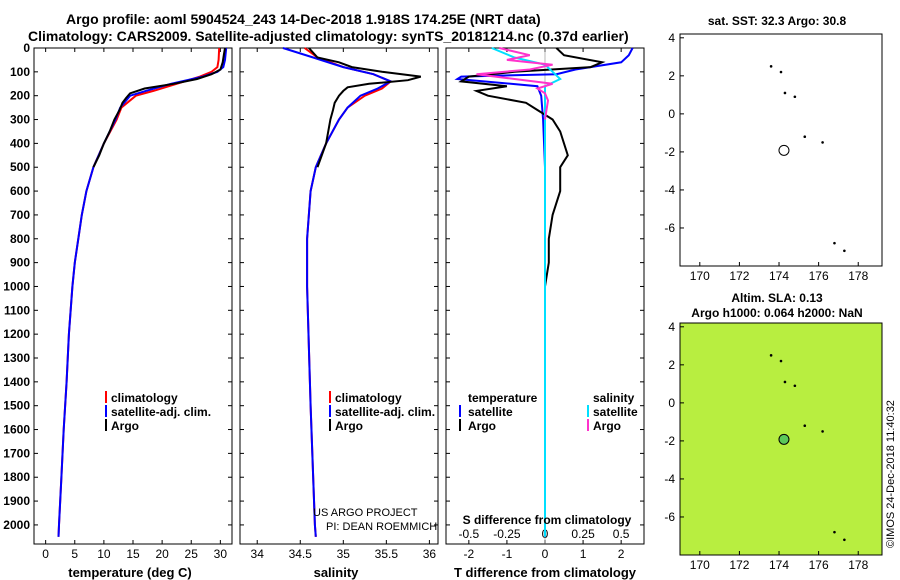  What do you see at coordinates (469, 534) in the screenshot?
I see `s-tick-label: -0.5` at bounding box center [469, 534].